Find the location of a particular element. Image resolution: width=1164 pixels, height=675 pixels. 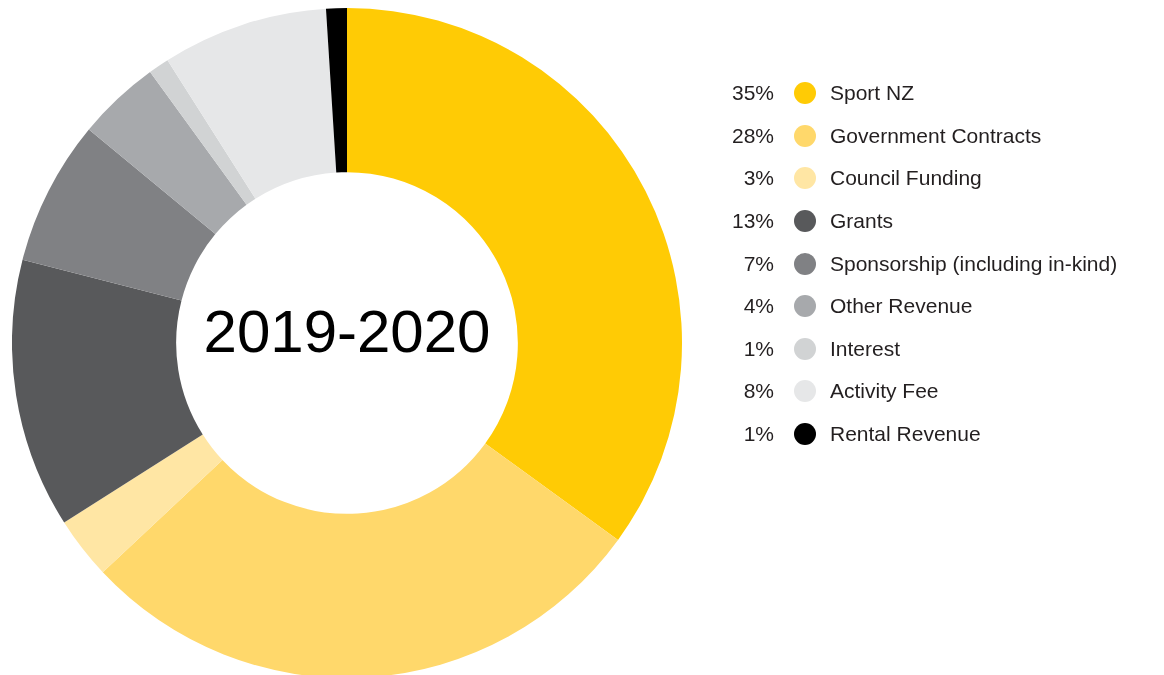

legend-label: Sport NZ is located at coordinates (872, 93).